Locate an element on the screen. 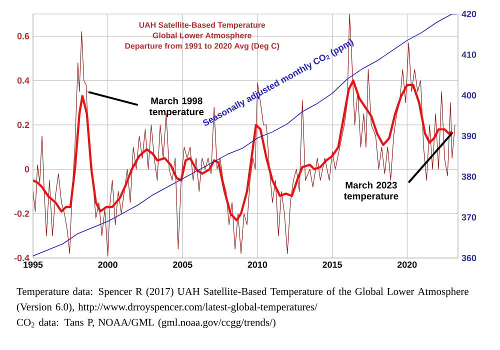 The height and width of the screenshot is (350, 500). y-tick-label: 0.2 is located at coordinates (23, 125).